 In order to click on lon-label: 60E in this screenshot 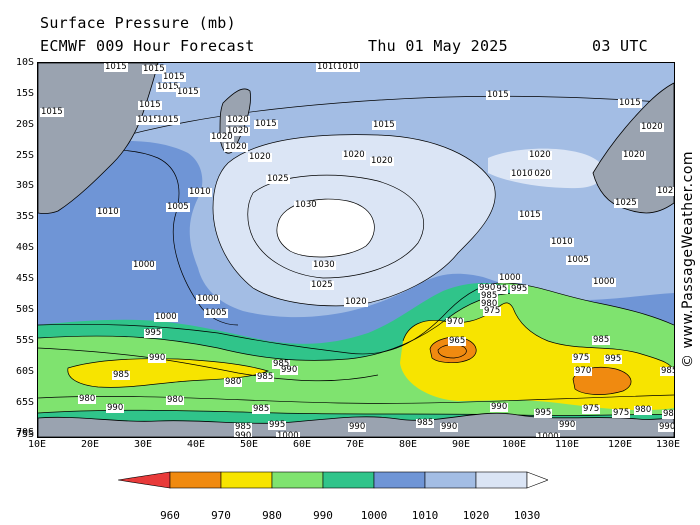, I will do `click(302, 444)`.